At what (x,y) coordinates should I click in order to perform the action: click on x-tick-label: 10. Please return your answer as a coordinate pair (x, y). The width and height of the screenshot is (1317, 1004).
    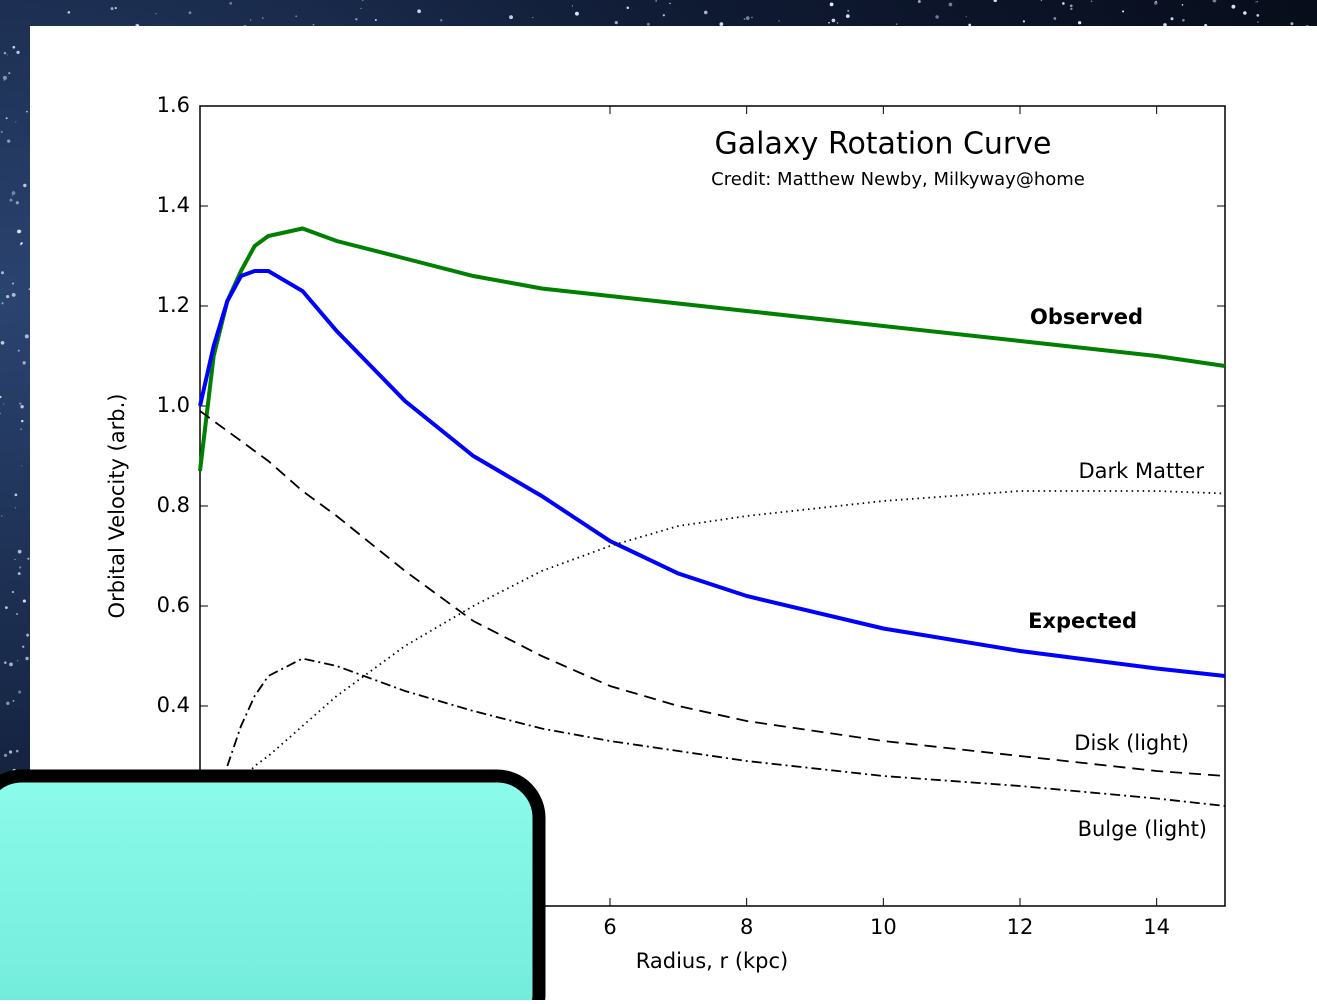
    Looking at the image, I should click on (883, 927).